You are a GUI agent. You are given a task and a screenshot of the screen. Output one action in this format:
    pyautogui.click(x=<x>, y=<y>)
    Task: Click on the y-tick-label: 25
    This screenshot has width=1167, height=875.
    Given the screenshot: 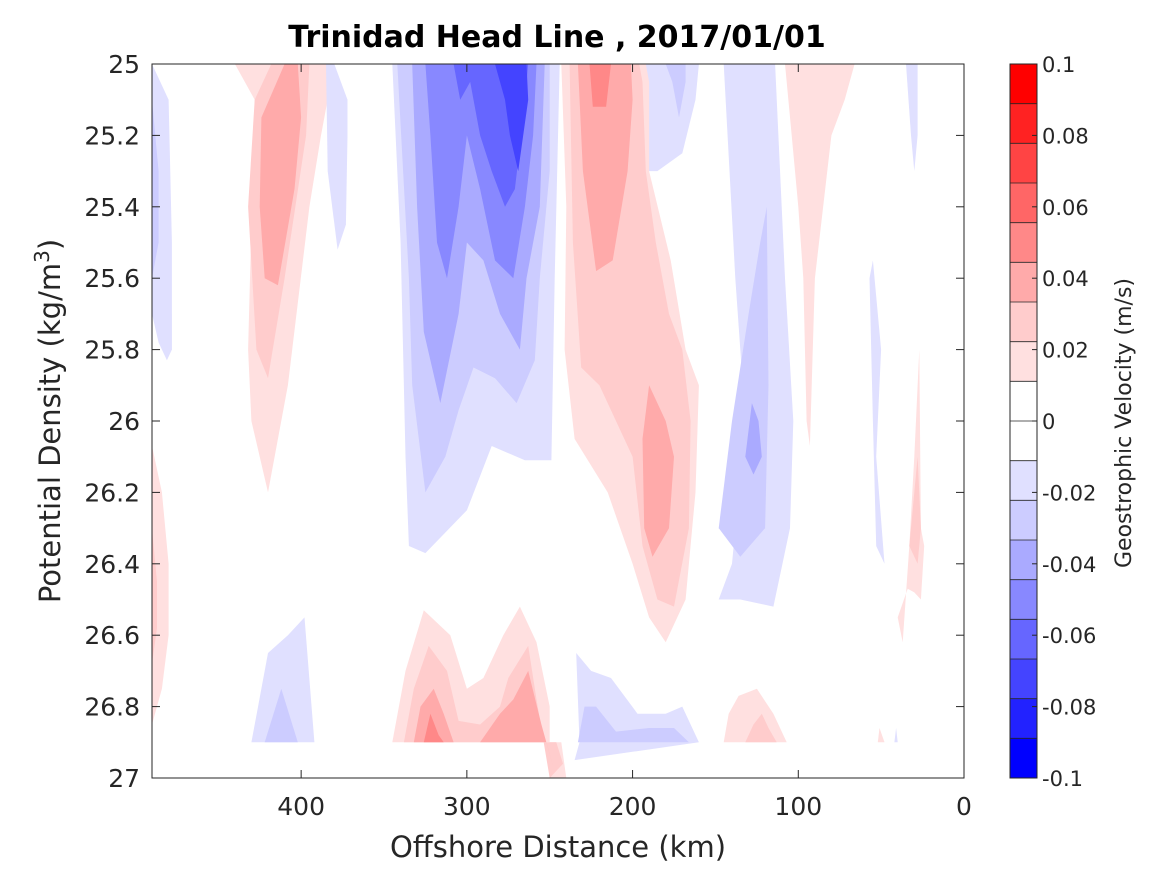 What is the action you would take?
    pyautogui.click(x=124, y=64)
    